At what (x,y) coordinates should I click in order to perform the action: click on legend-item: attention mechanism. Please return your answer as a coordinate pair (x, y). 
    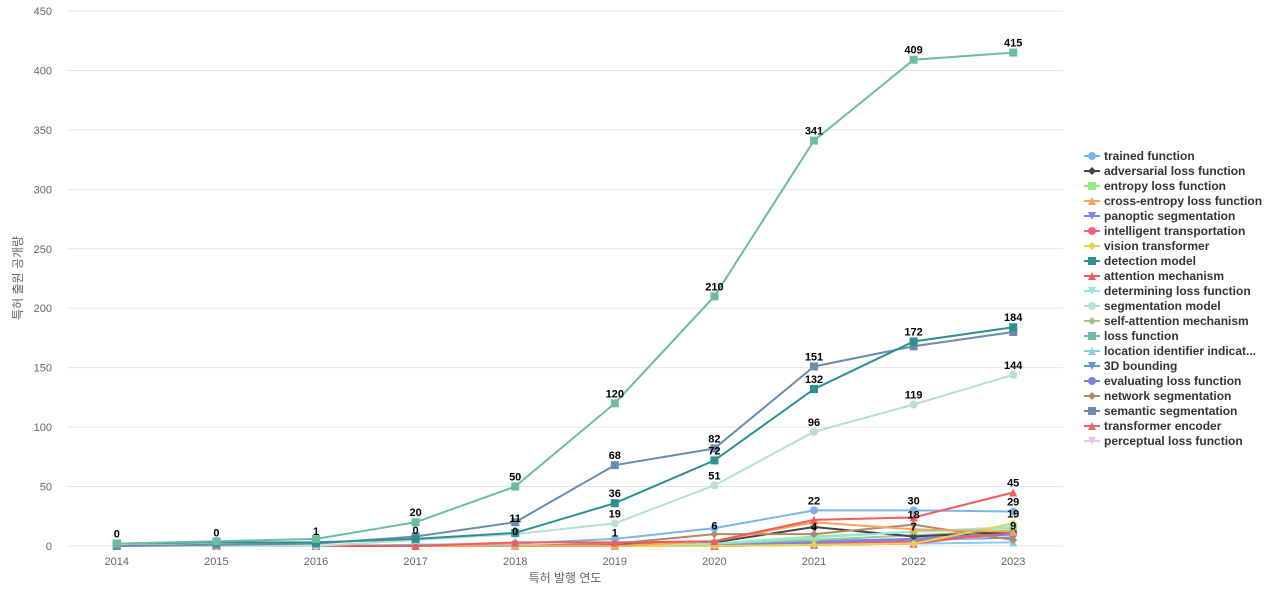
    Looking at the image, I should click on (1154, 276).